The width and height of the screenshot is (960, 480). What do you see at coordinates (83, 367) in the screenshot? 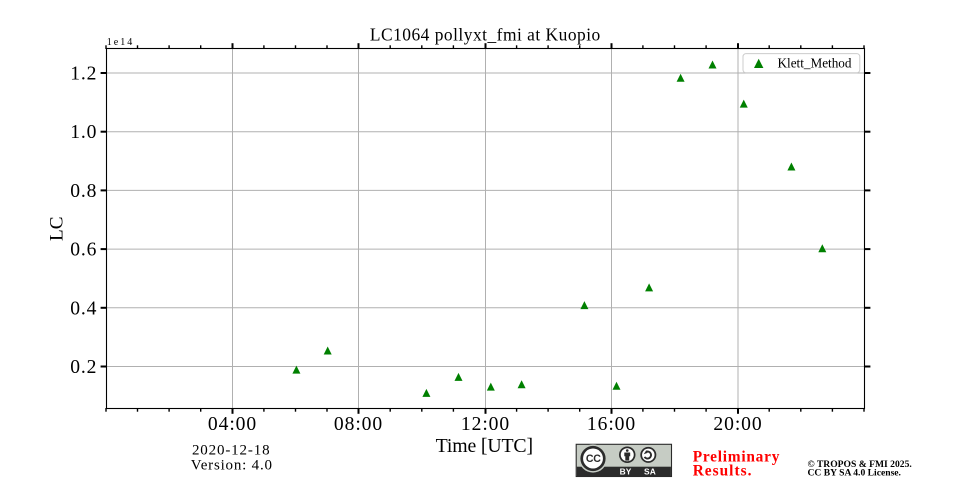
I see `svg-text: 0.2` at bounding box center [83, 367].